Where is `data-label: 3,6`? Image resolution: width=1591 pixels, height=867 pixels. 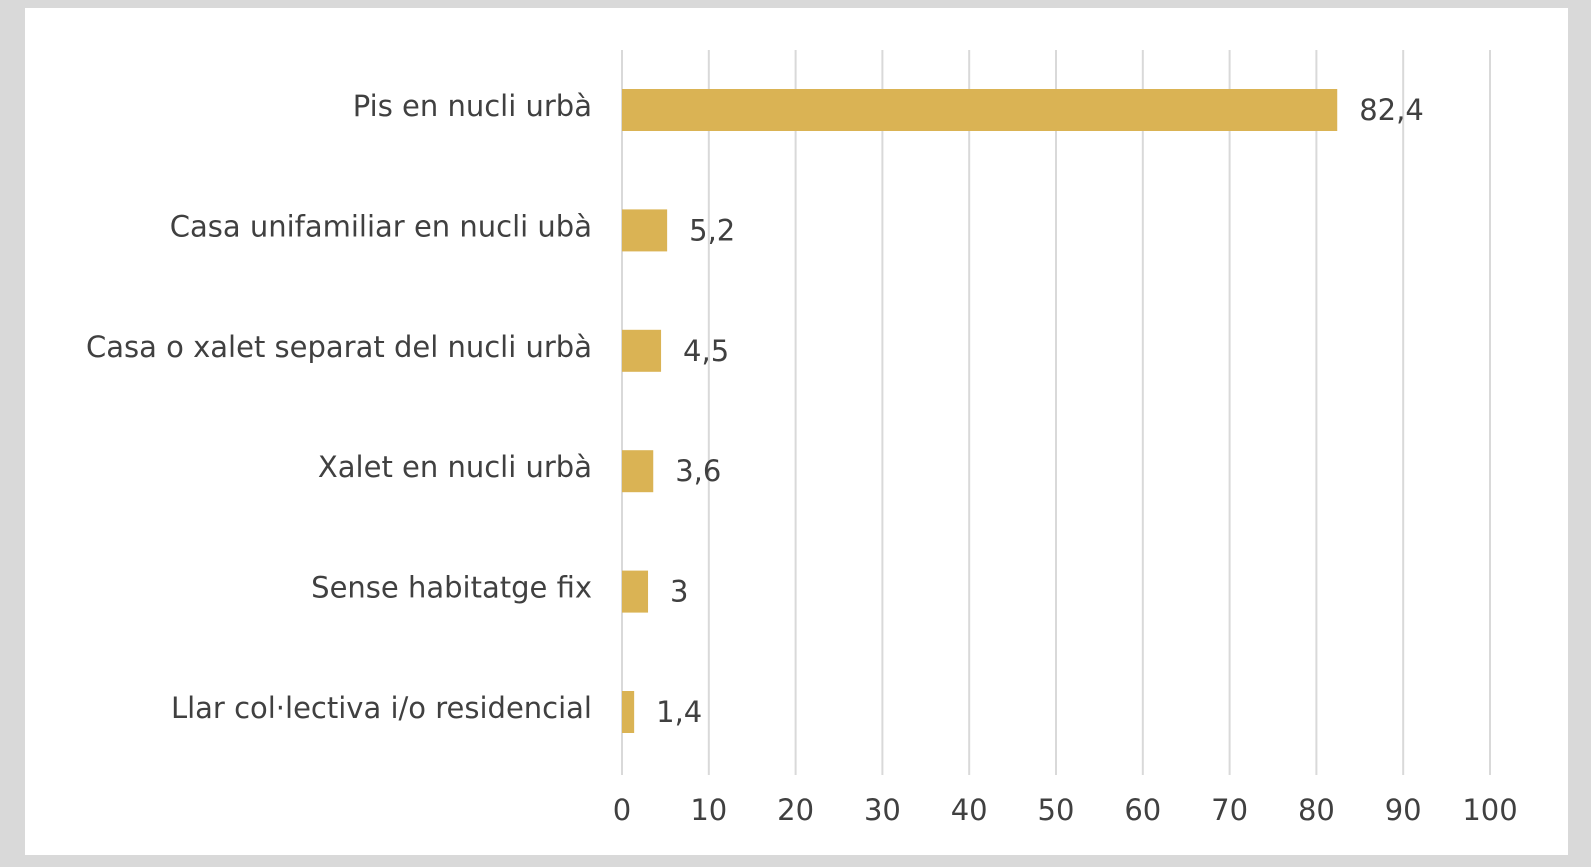
data-label: 3,6 is located at coordinates (698, 471).